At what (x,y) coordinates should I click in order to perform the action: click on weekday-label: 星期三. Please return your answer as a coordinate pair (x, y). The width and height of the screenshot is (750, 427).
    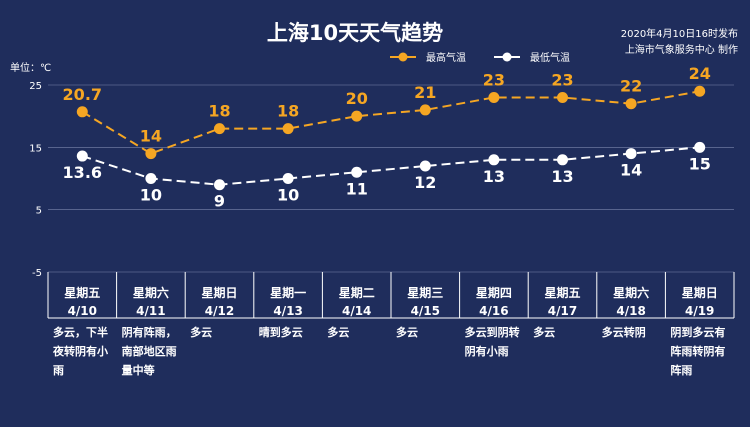
    Looking at the image, I should click on (425, 292).